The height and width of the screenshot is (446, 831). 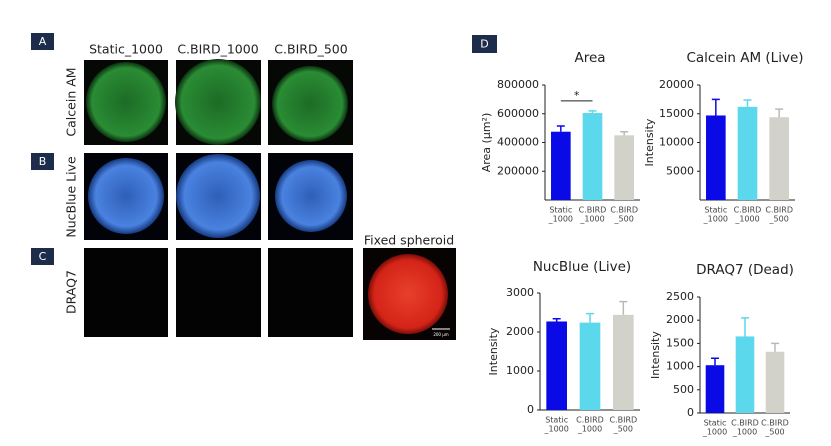 I want to click on y-tick-label: 500, so click(x=683, y=389).